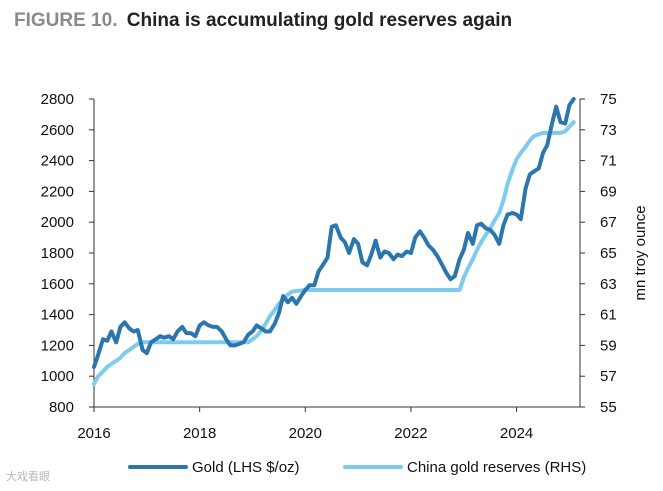 The image size is (663, 491). I want to click on left-tick-label: 1800, so click(57, 253).